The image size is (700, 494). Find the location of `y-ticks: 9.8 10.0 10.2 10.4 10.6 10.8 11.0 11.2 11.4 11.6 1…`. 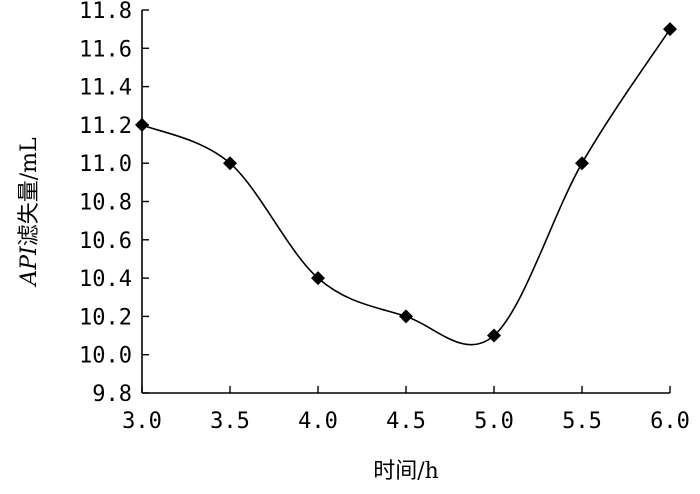

y-ticks: 9.8 10.0 10.2 10.4 10.6 10.8 11.0 11.2 11.4 11.6 1… is located at coordinates (114, 203).